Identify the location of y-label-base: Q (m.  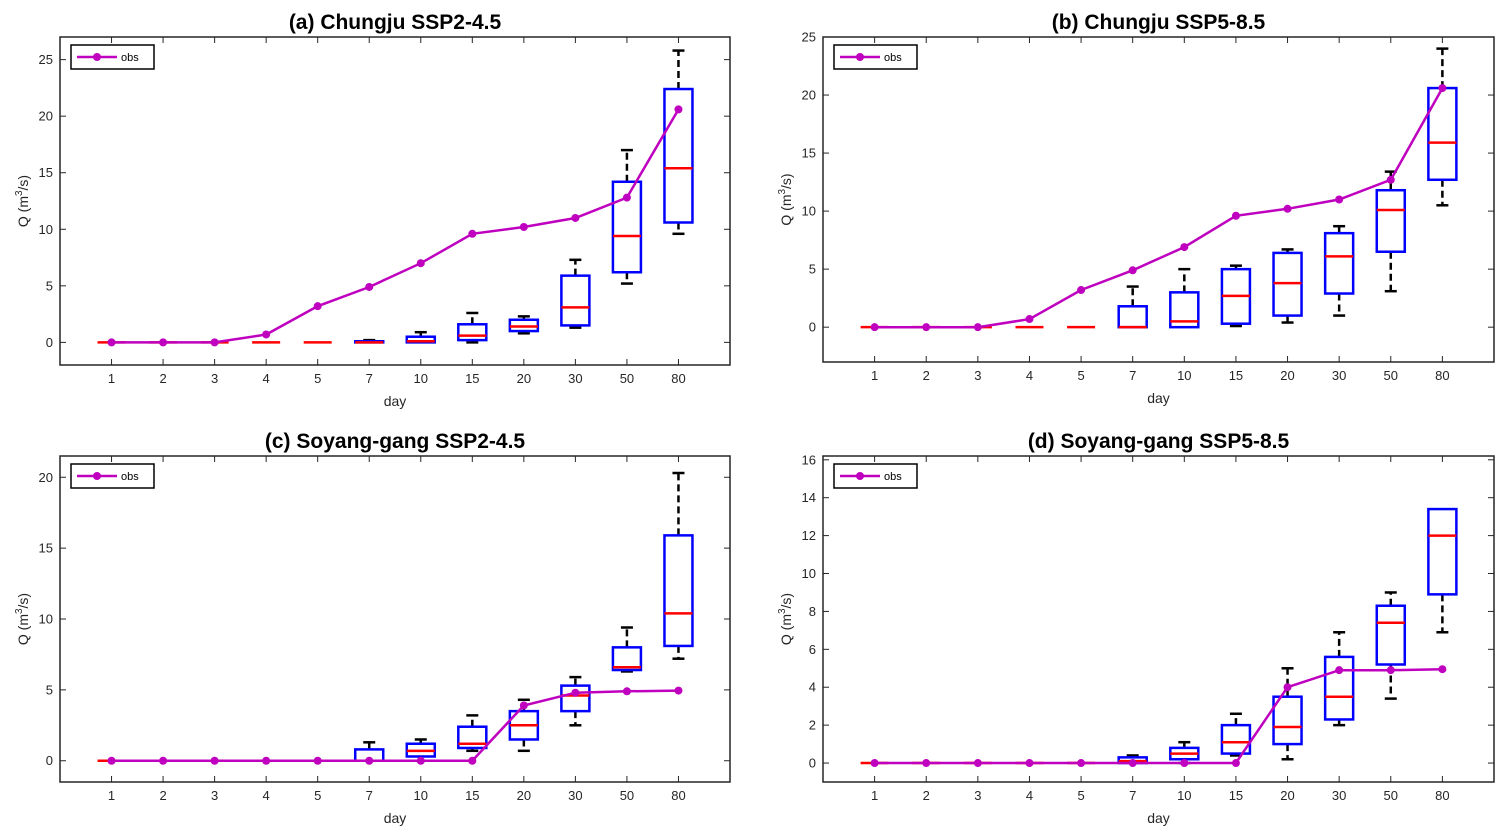
(23, 211).